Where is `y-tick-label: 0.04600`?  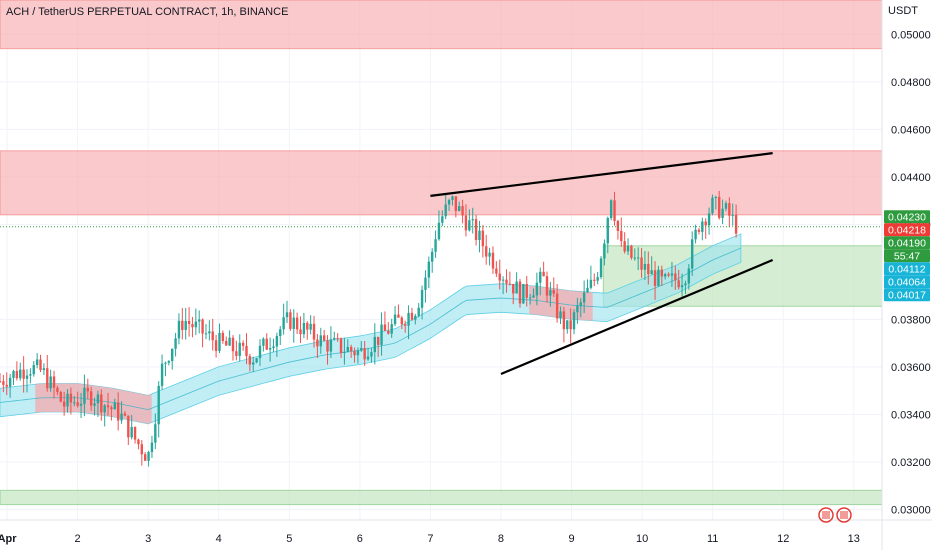
y-tick-label: 0.04600 is located at coordinates (911, 130).